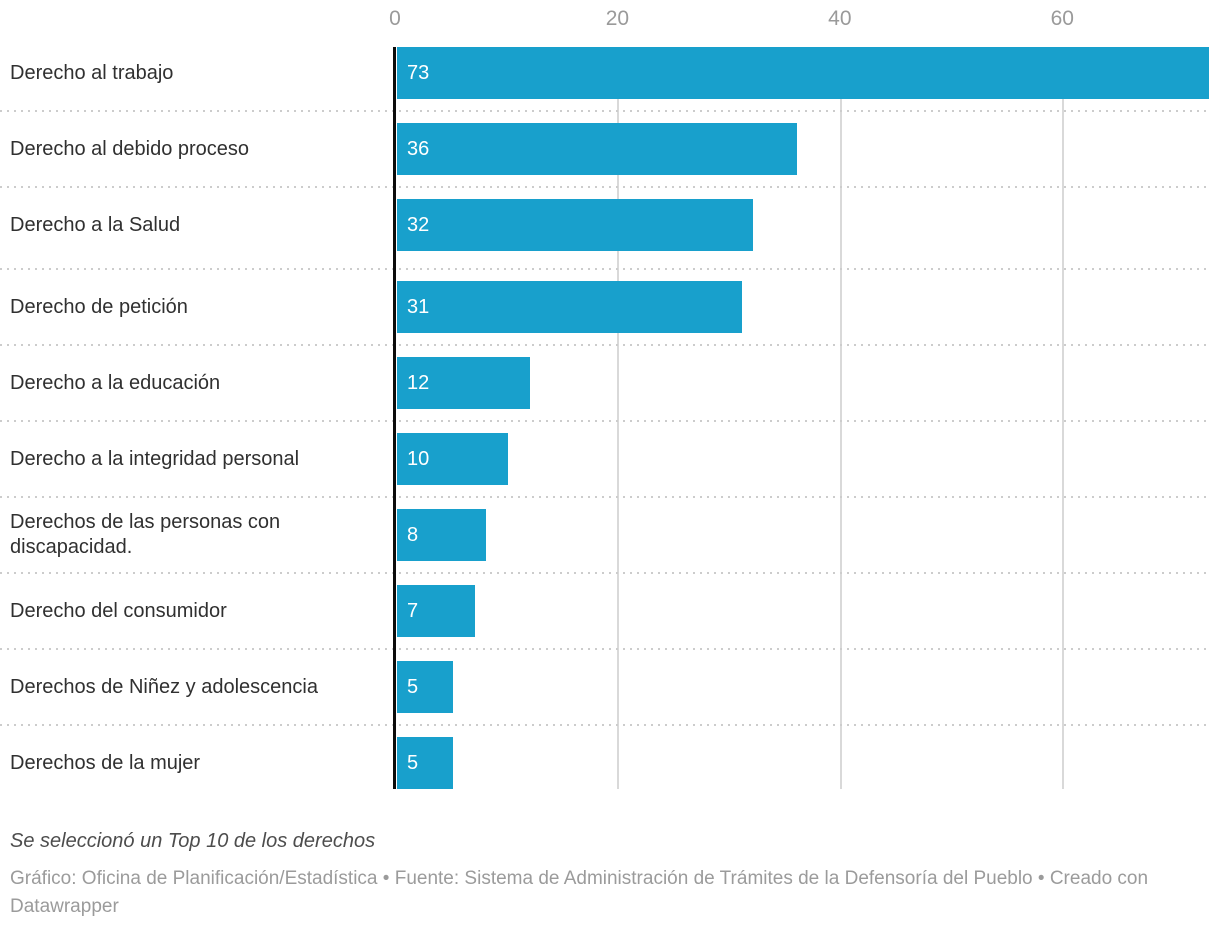 The height and width of the screenshot is (928, 1220). What do you see at coordinates (193, 841) in the screenshot?
I see `chart-note: Se seleccionó un Top 10 de los derechos` at bounding box center [193, 841].